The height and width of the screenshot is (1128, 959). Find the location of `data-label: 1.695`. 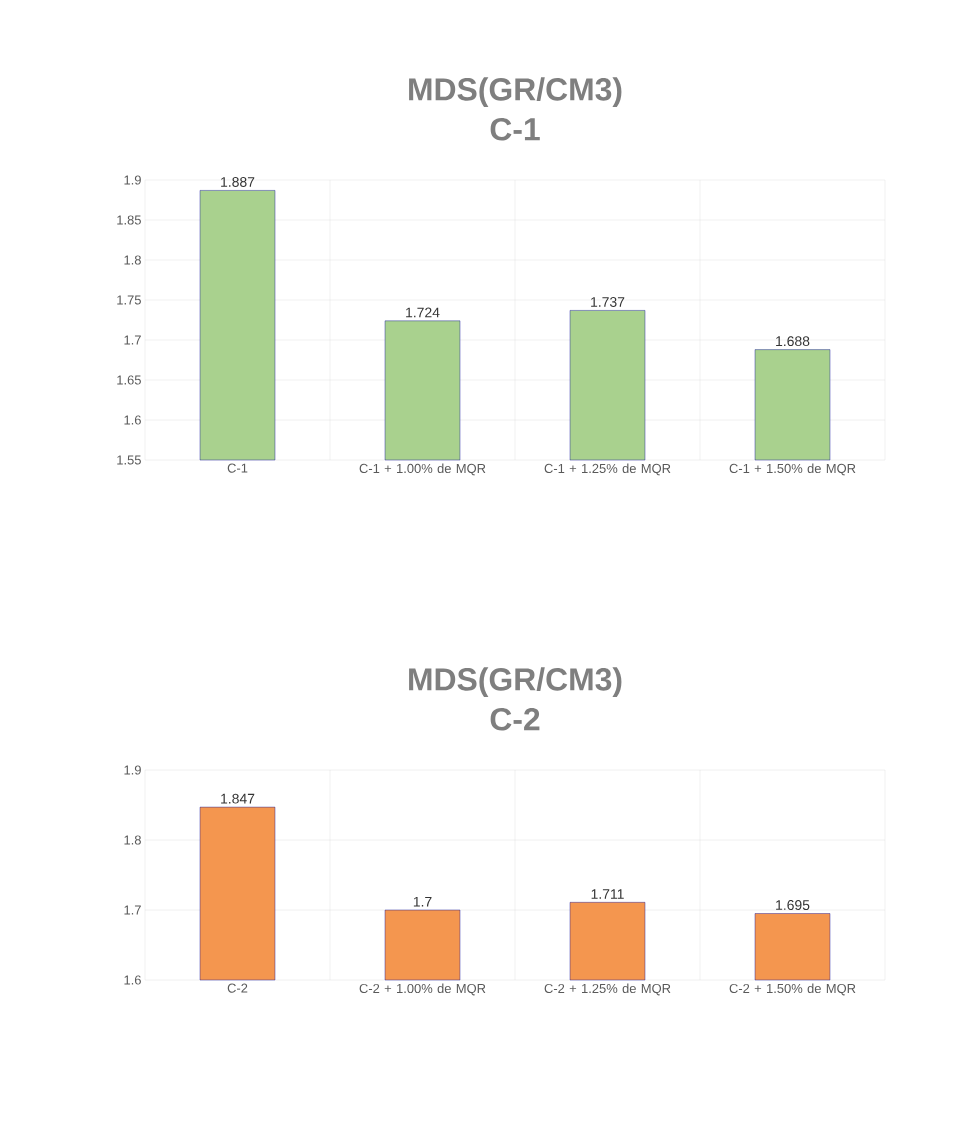

data-label: 1.695 is located at coordinates (793, 905).